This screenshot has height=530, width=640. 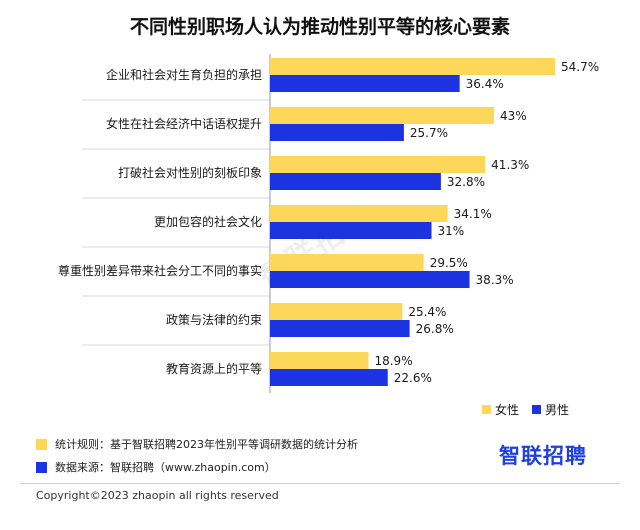 I want to click on data-label: 26.8%, so click(x=435, y=329).